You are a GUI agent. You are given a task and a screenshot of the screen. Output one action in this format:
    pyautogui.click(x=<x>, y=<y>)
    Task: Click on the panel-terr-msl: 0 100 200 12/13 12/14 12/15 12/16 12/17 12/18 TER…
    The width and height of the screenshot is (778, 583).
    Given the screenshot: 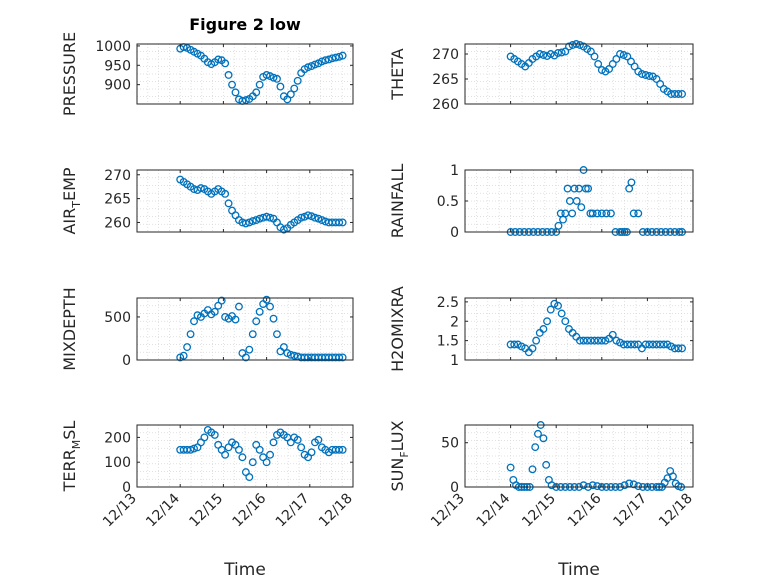 What is the action you would take?
    pyautogui.click(x=208, y=500)
    